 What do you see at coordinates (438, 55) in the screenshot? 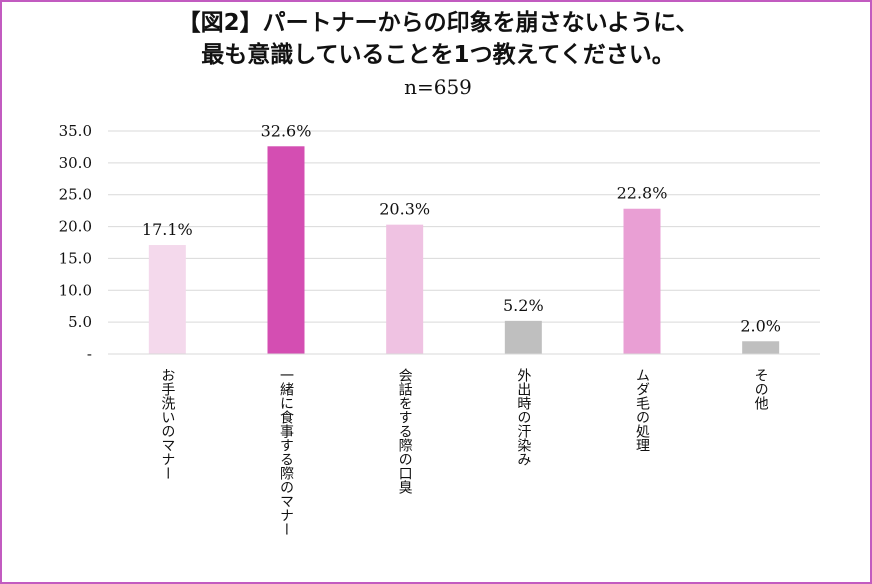
I see `chart-title-line2: 最も意識していることを1つ教えてください。` at bounding box center [438, 55].